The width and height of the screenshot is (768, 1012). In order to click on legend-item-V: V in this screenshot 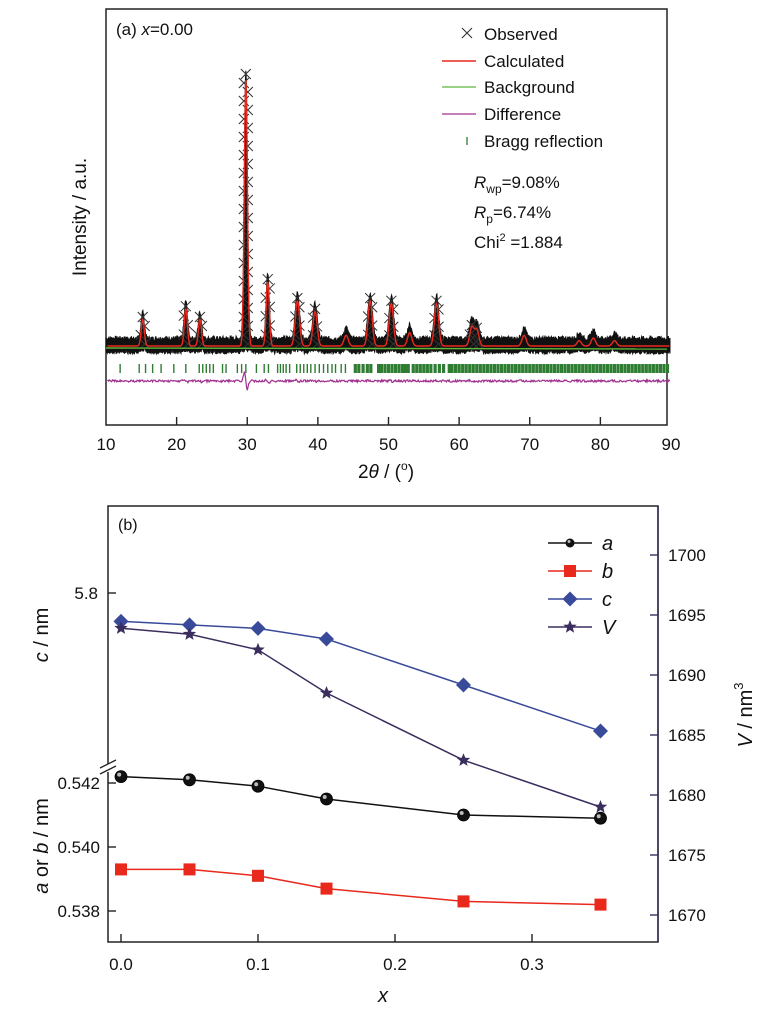, I will do `click(582, 628)`.